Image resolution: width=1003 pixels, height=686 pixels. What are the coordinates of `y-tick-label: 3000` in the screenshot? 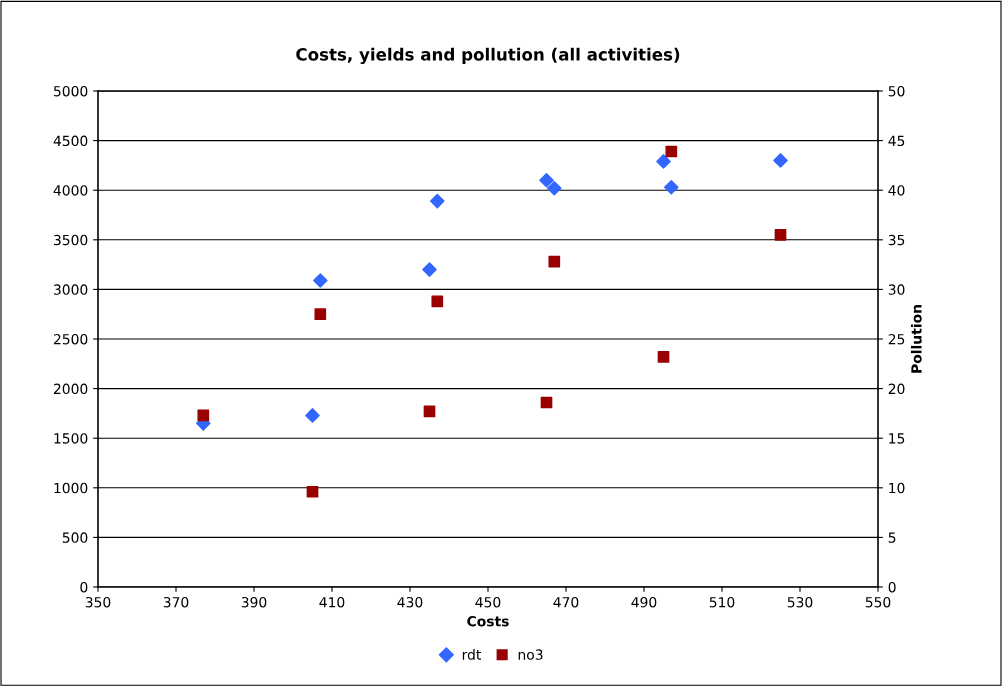 It's located at (70, 289).